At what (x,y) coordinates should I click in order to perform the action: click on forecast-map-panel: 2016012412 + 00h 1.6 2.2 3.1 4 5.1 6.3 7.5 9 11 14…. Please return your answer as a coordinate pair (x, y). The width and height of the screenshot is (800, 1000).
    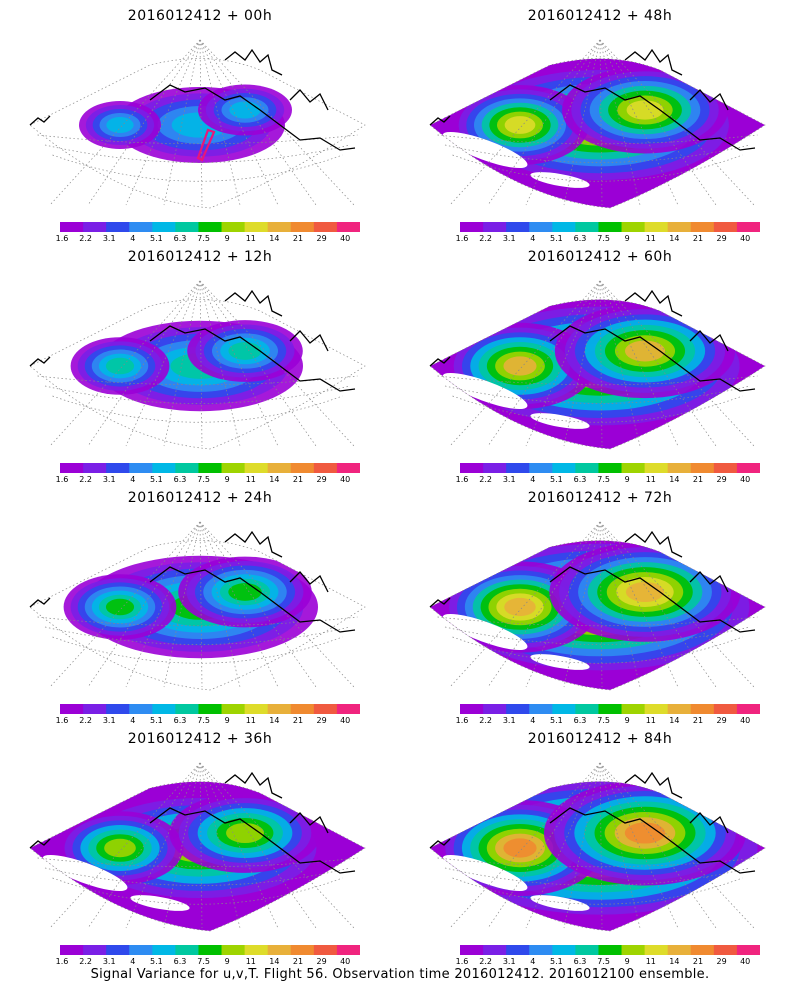
    Looking at the image, I should click on (200, 122).